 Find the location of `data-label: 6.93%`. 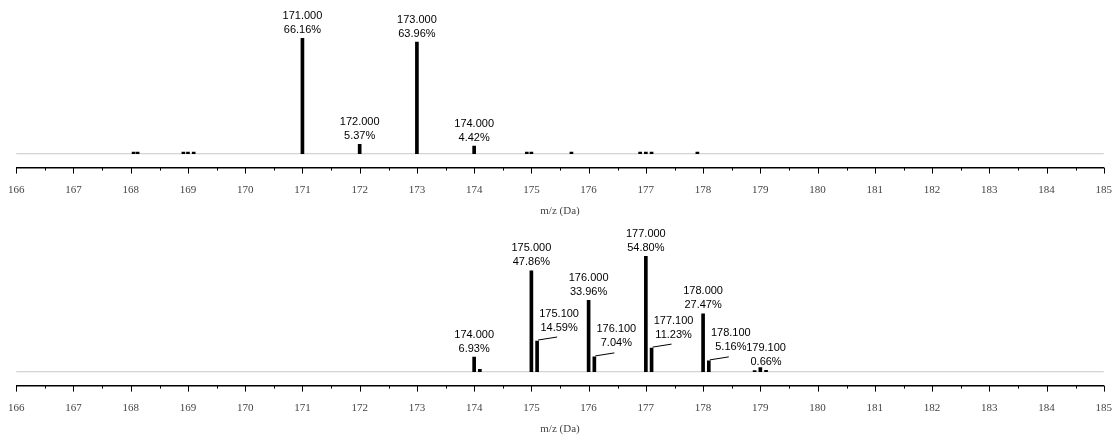

data-label: 6.93% is located at coordinates (474, 347).